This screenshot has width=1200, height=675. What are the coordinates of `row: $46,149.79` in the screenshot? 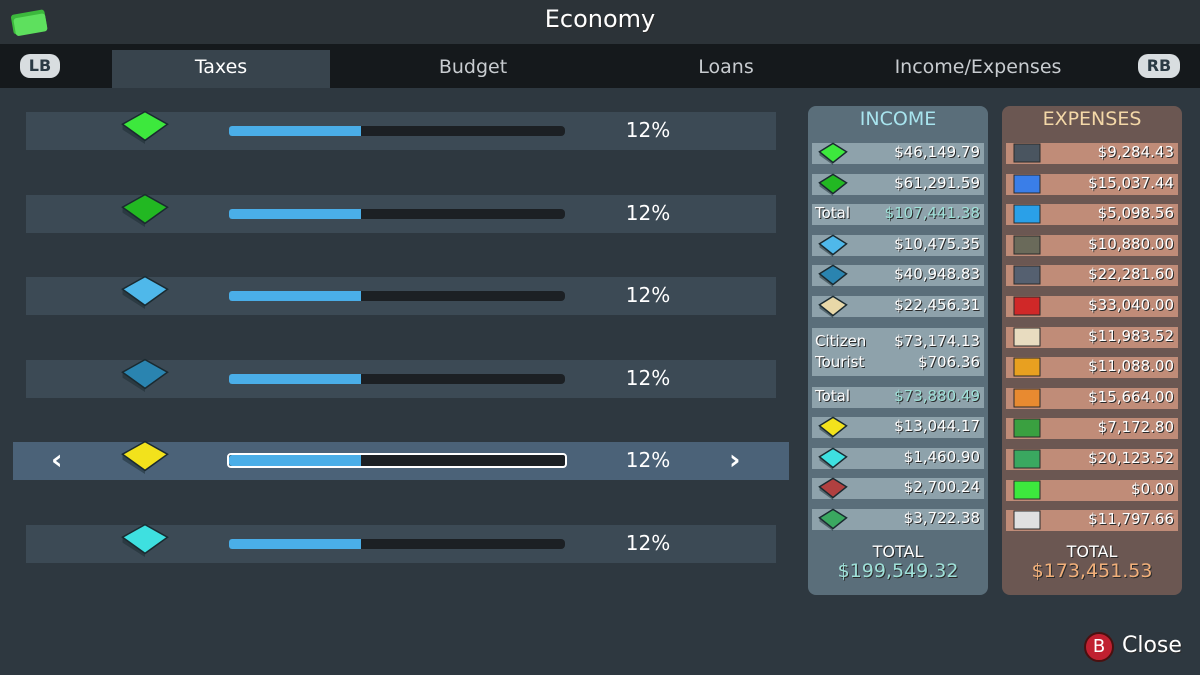 It's located at (898, 153).